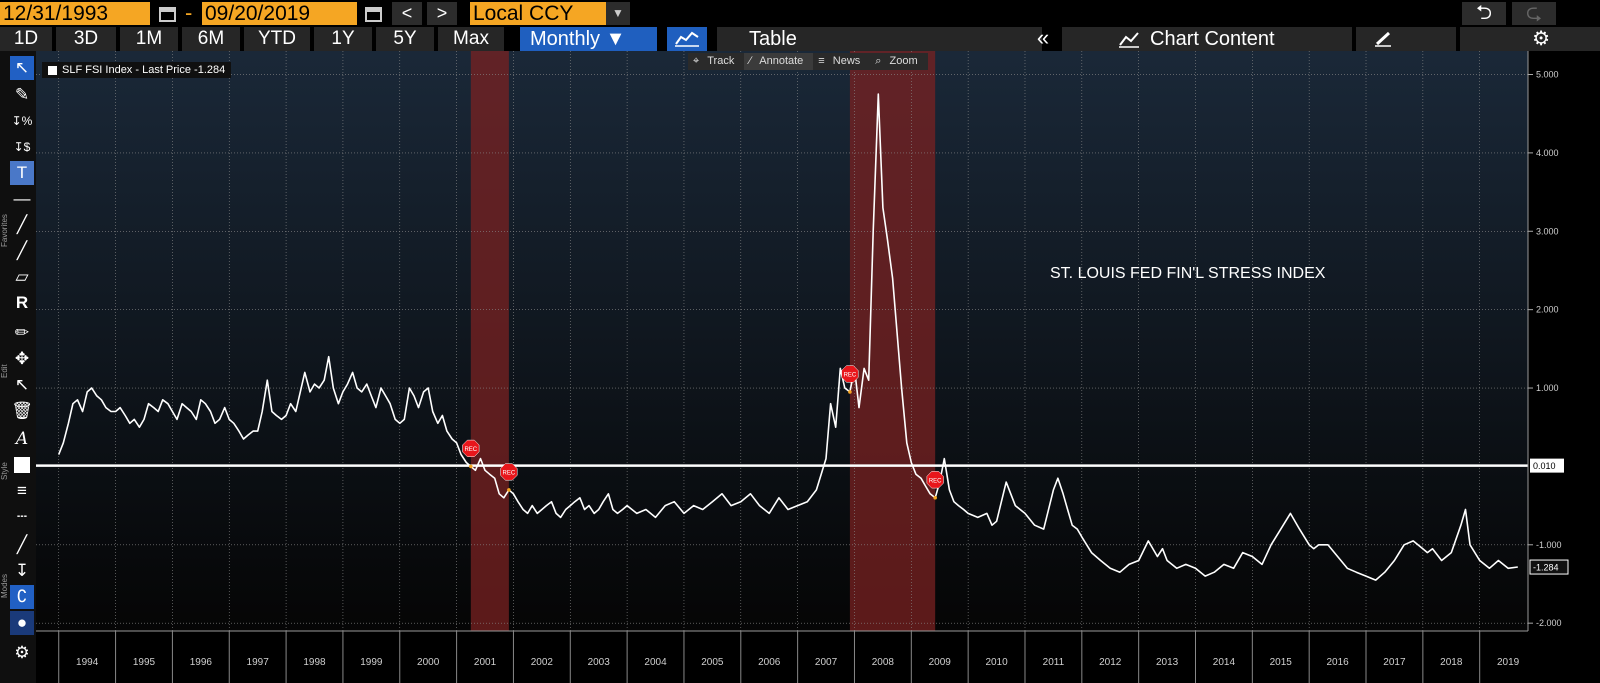  I want to click on frequency-select: Monthly ▼, so click(588, 39).